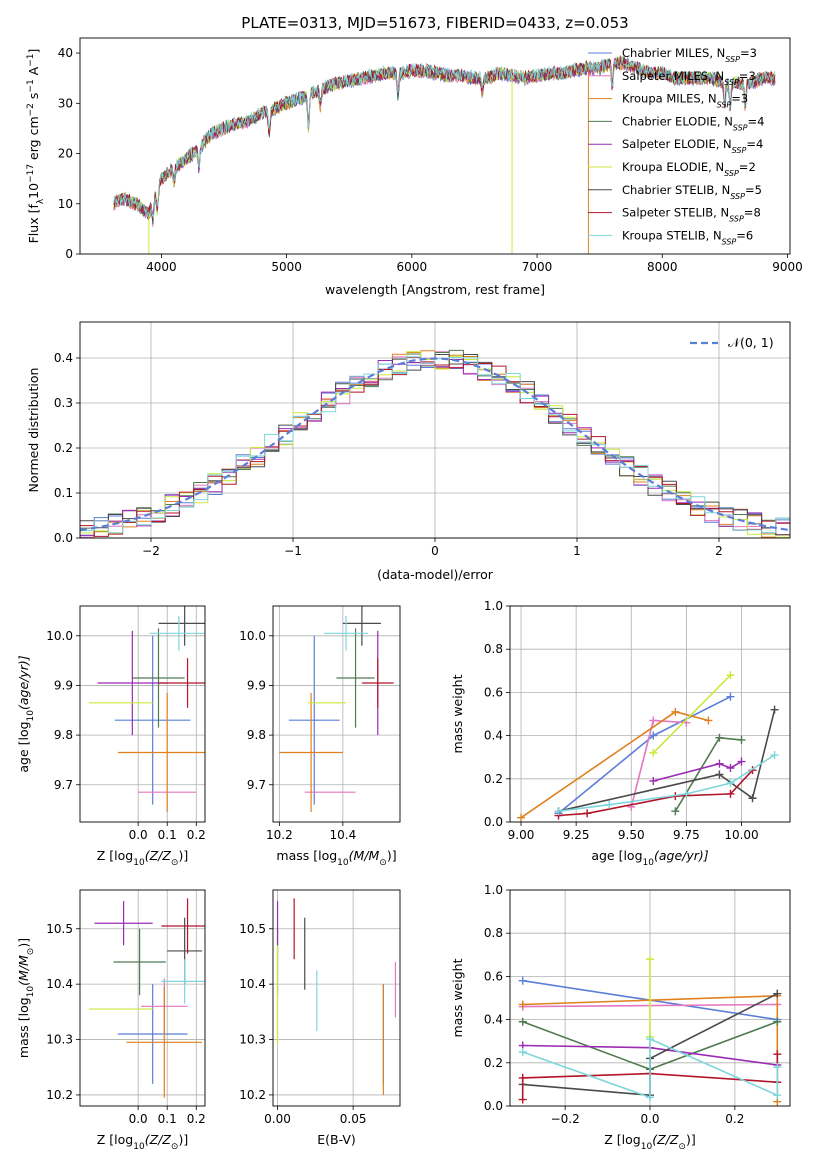 This screenshot has width=819, height=1170. What do you see at coordinates (63, 785) in the screenshot?
I see `y-tick-label: 9.7` at bounding box center [63, 785].